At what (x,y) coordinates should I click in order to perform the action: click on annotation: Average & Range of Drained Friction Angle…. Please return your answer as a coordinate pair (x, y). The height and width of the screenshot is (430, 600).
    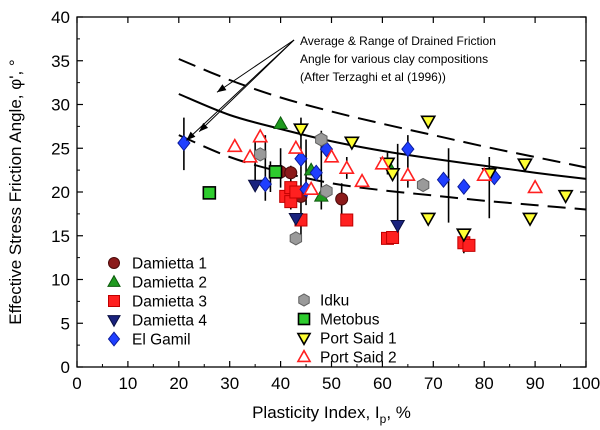
    Looking at the image, I should click on (341, 87).